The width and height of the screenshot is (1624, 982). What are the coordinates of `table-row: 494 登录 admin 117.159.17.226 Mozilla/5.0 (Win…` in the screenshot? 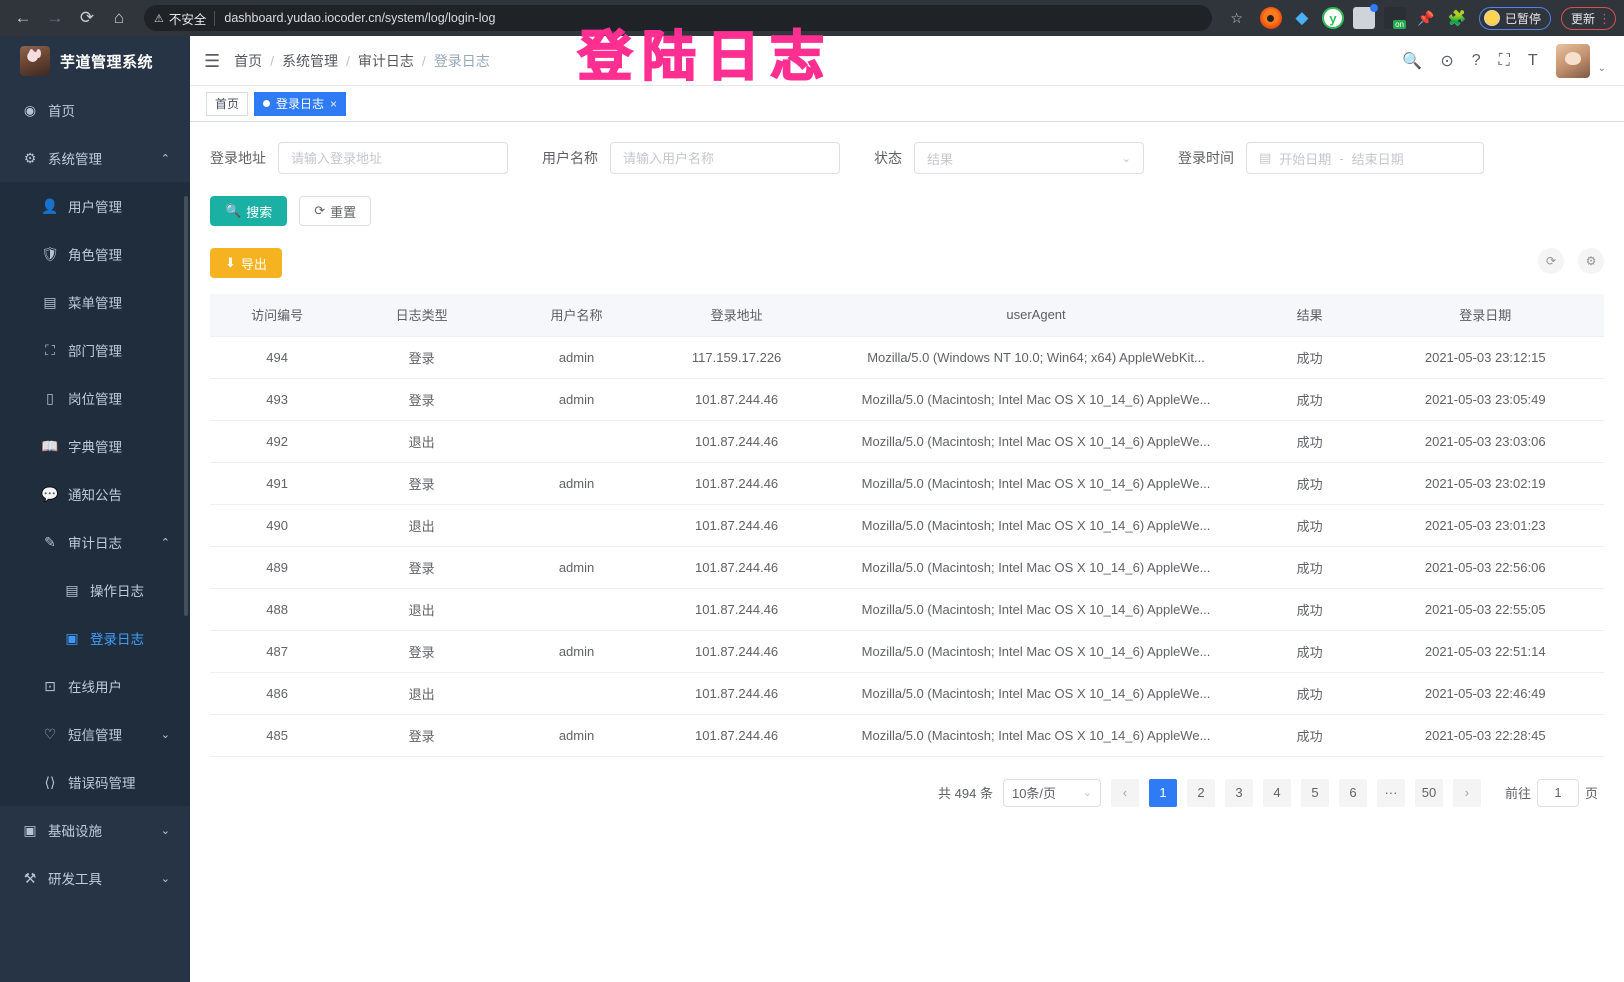 It's located at (907, 357).